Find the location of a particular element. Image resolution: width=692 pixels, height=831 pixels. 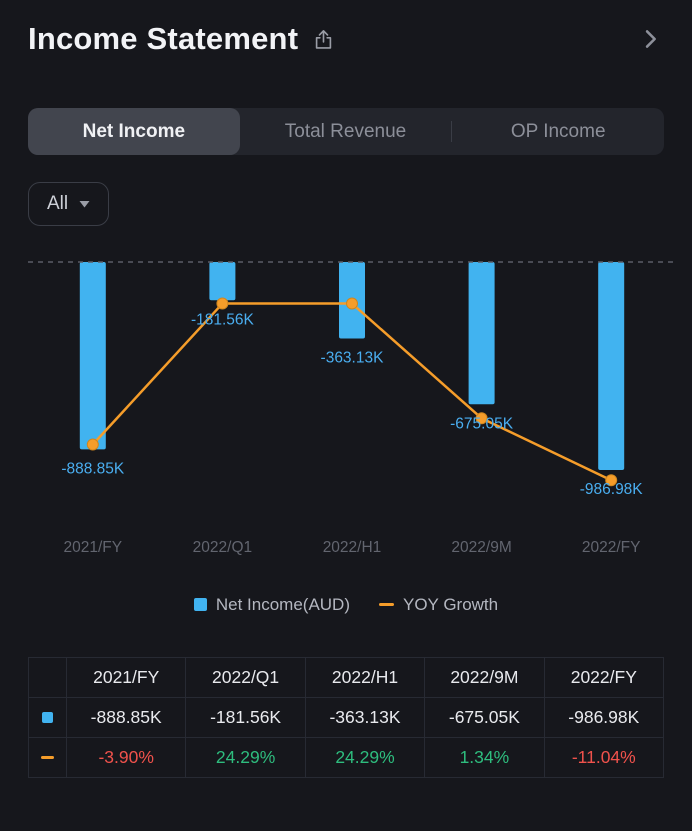

tab-divider is located at coordinates (452, 131).